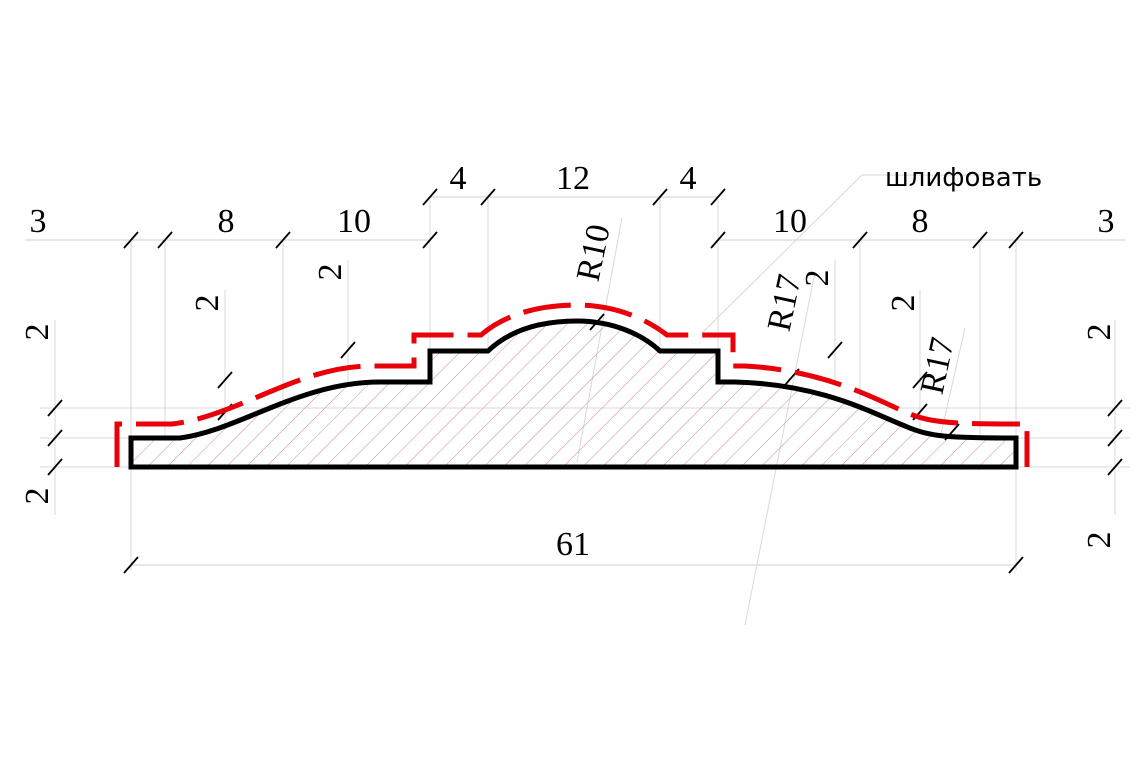  Describe the element at coordinates (1099, 540) in the screenshot. I see `height-label-right-bottom: 2` at that location.